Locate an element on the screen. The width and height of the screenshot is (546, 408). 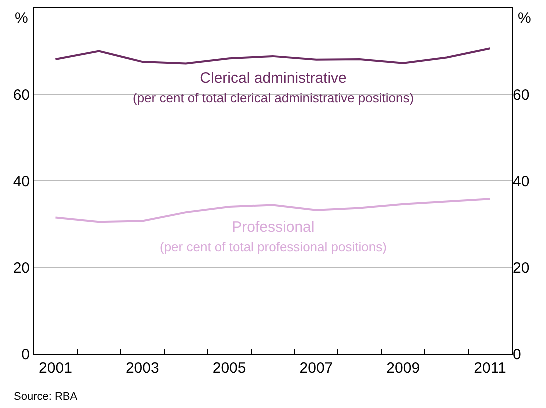
x-tick-label: 2005 is located at coordinates (229, 368).